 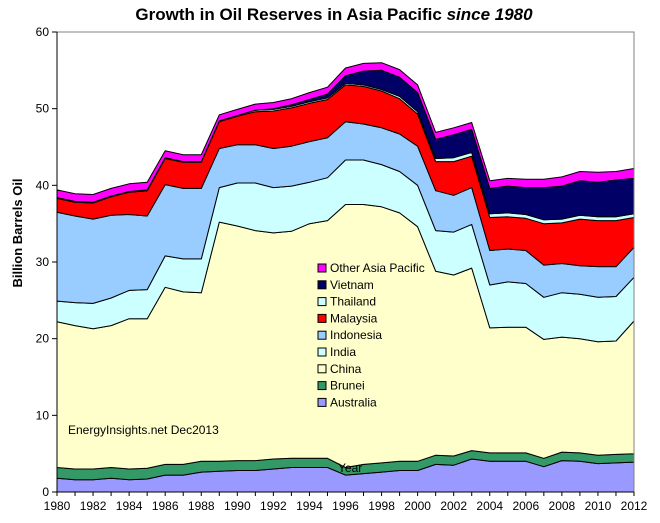 What do you see at coordinates (43, 185) in the screenshot?
I see `y-tick-label: 40` at bounding box center [43, 185].